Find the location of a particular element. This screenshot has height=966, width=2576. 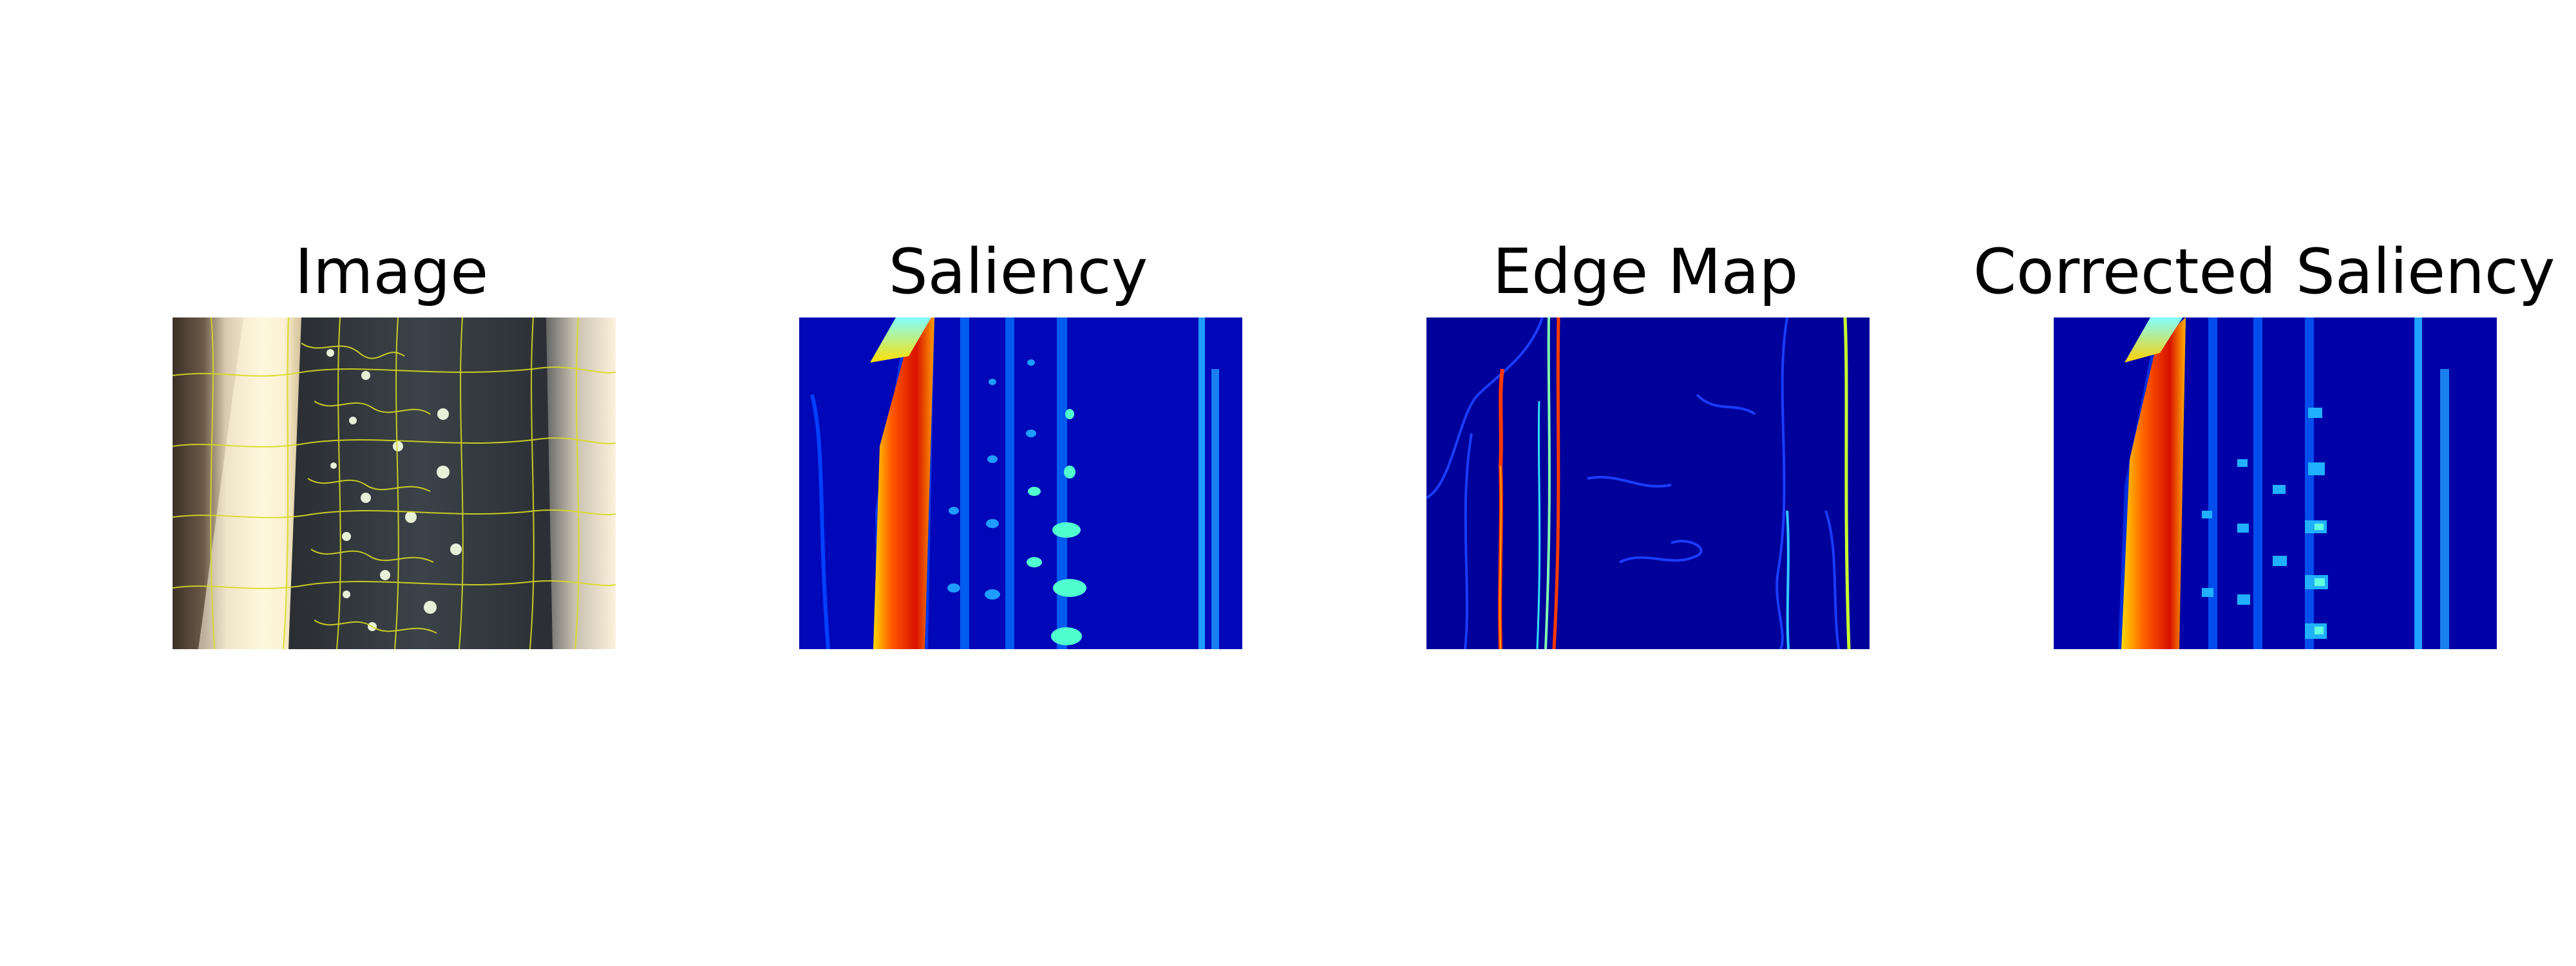

saliency-panel is located at coordinates (1020, 483).